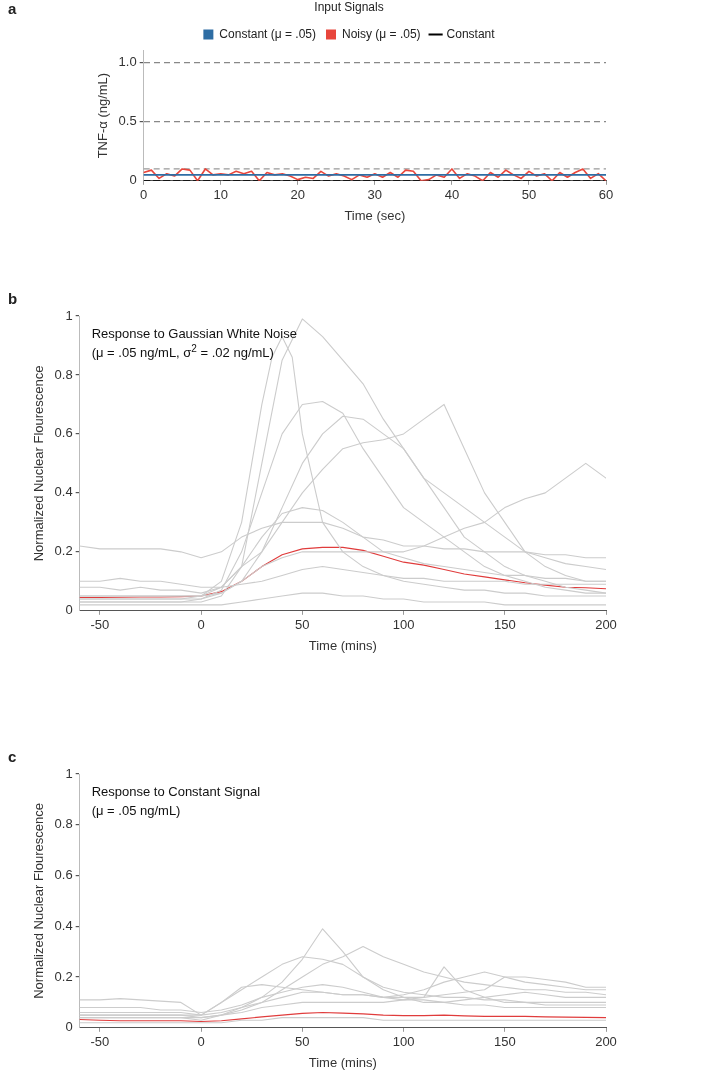 The height and width of the screenshot is (1075, 710). Describe the element at coordinates (268, 33) in the screenshot. I see `legend-label: Constant (μ = .05)` at that location.